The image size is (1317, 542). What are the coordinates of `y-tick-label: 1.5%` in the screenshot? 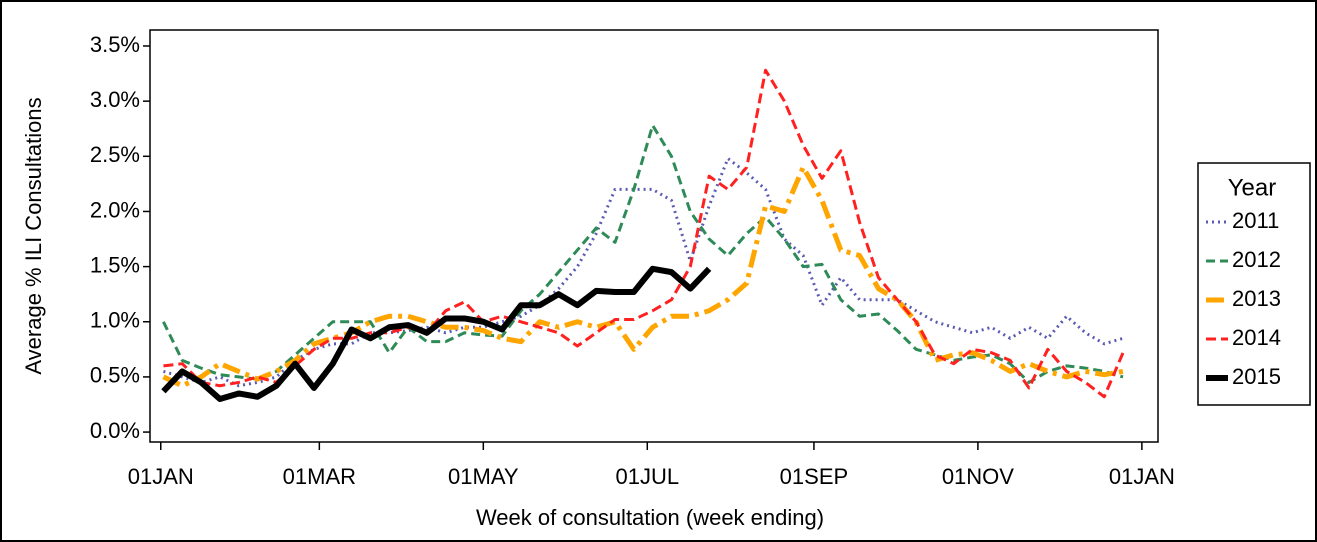 It's located at (115, 264).